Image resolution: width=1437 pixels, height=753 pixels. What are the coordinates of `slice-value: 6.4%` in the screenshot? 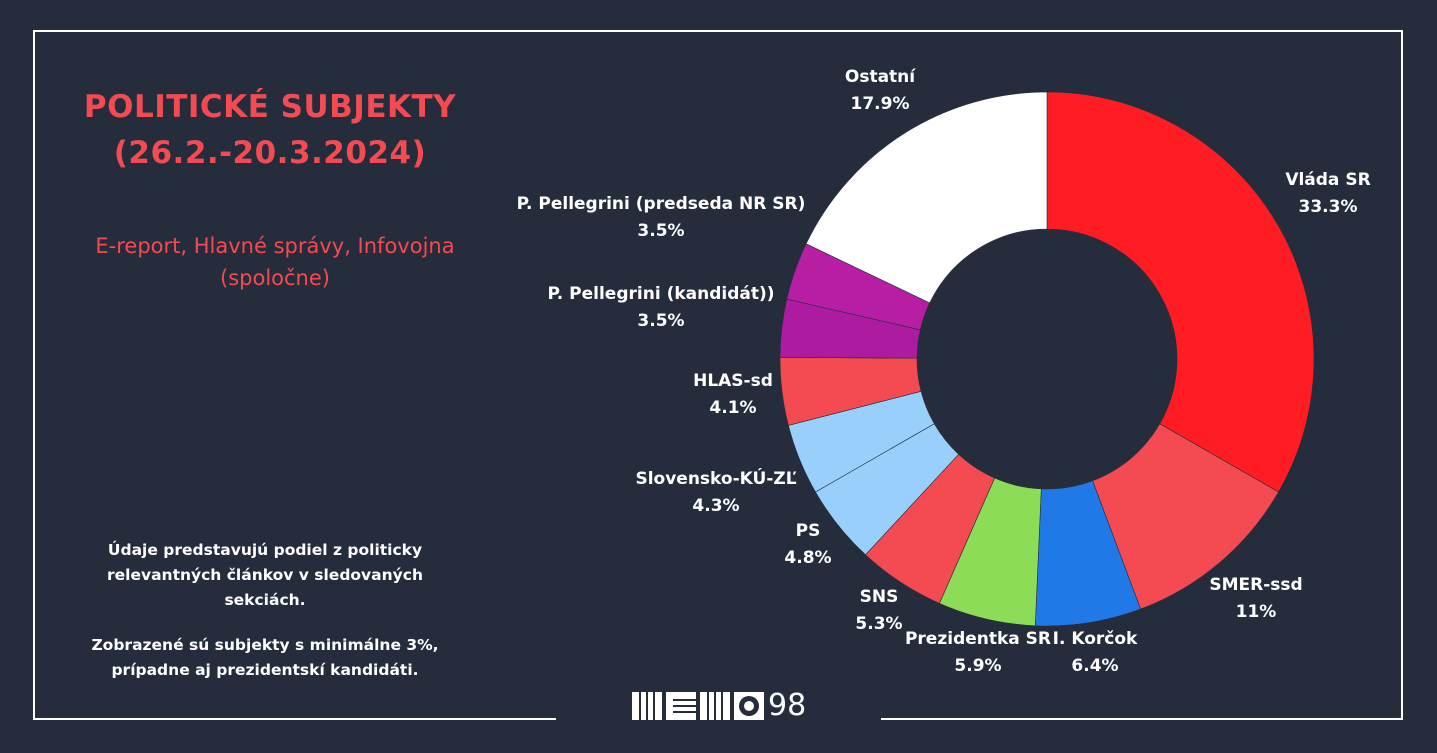 It's located at (1094, 666).